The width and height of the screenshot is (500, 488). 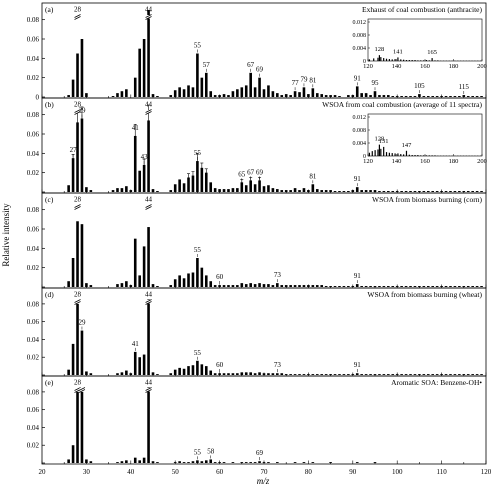 I want to click on peak-label: 27, so click(x=74, y=150).